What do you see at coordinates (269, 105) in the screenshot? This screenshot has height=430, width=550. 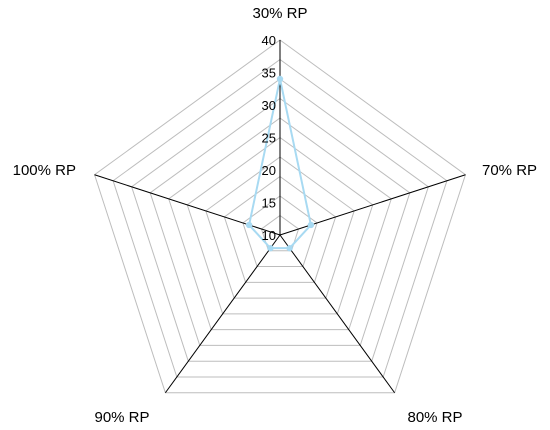 I see `tick-label: 30` at bounding box center [269, 105].